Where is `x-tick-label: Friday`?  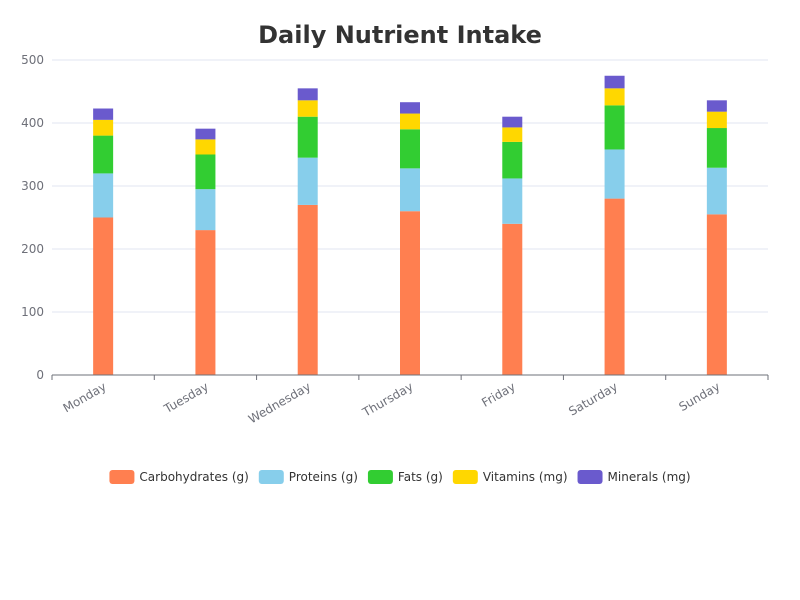
x-tick-label: Friday is located at coordinates (498, 394).